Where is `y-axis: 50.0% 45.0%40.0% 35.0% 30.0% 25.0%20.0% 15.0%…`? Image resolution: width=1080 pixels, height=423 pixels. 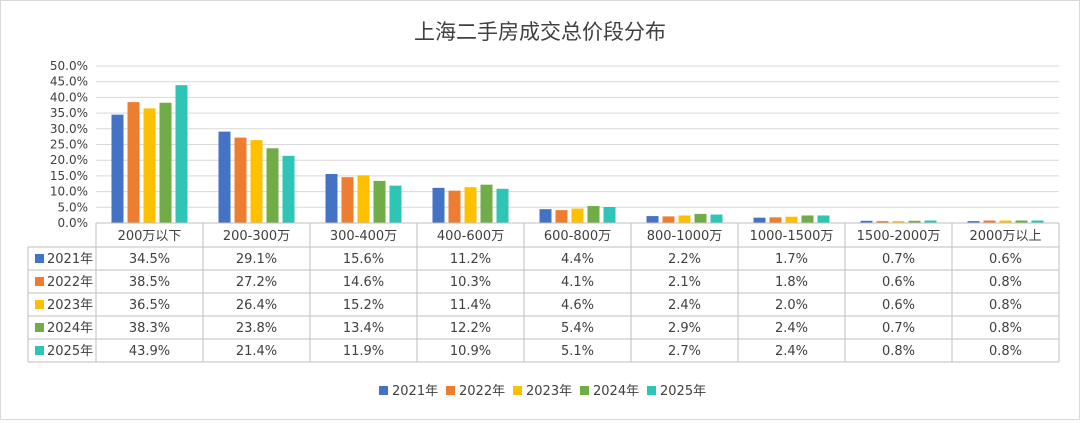
y-axis: 50.0% 45.0%40.0% 35.0% 30.0% 25.0%20.0% 15.0%… is located at coordinates (69, 144).